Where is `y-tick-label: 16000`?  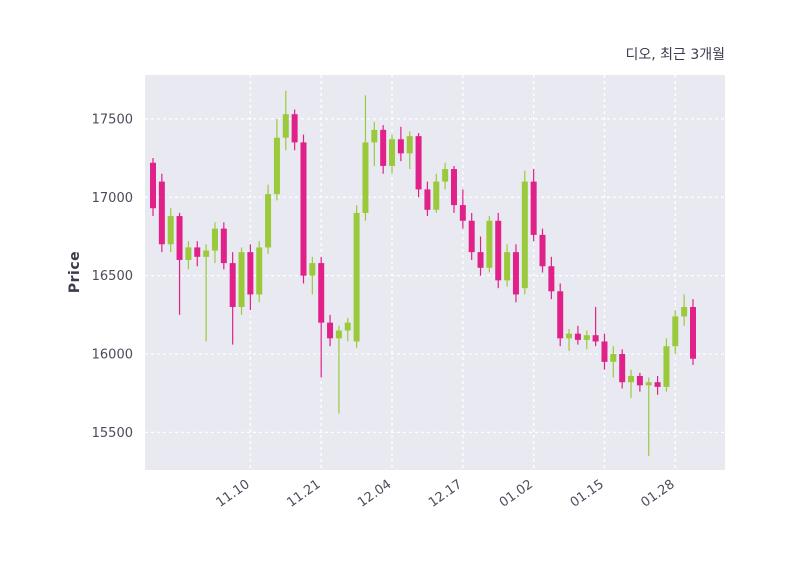
y-tick-label: 16000 is located at coordinates (112, 355).